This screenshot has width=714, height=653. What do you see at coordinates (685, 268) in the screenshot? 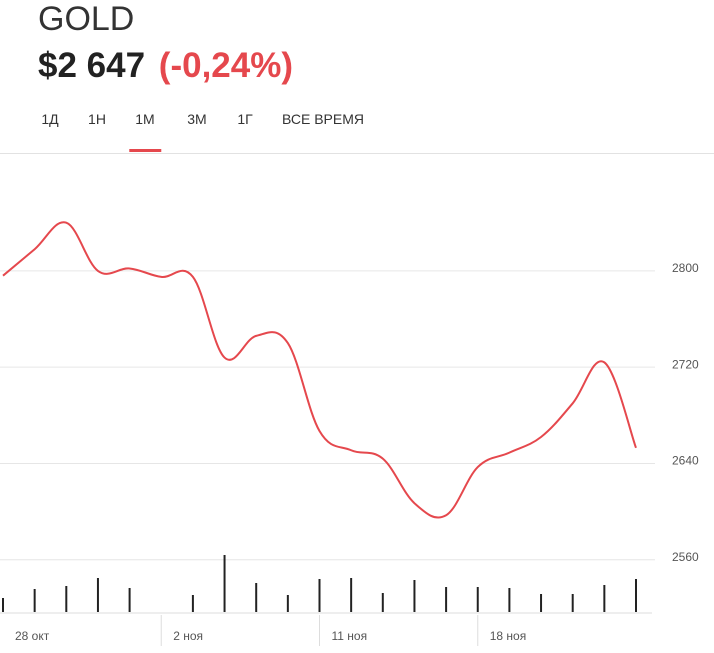
I see `y-tick-label: 2800` at bounding box center [685, 268].